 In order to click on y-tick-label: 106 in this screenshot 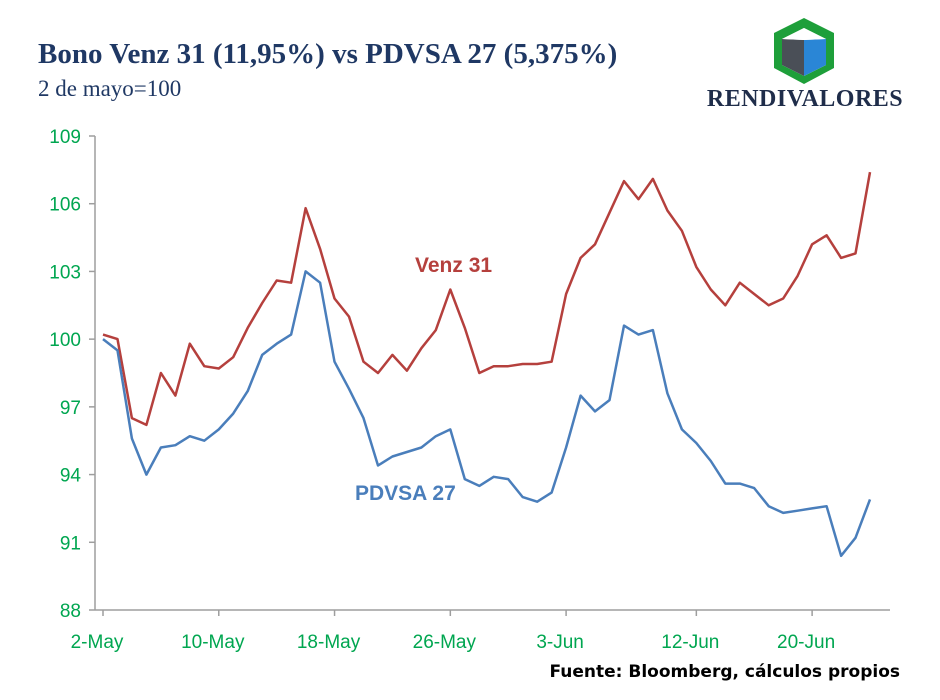, I will do `click(65, 205)`.